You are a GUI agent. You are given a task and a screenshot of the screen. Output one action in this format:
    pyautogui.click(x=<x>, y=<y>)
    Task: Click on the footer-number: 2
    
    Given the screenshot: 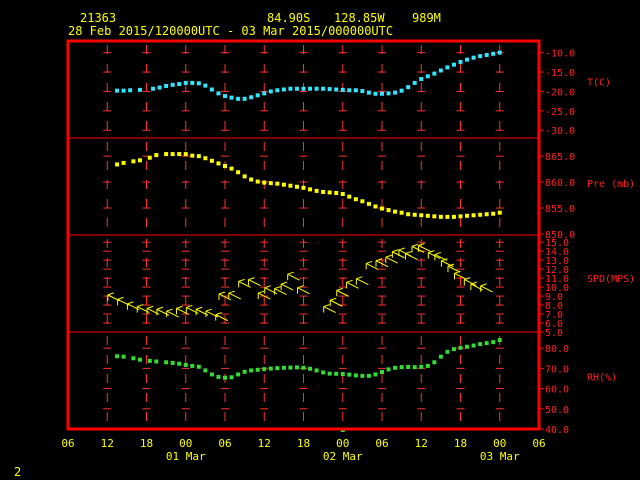 What is the action you would take?
    pyautogui.click(x=18, y=472)
    